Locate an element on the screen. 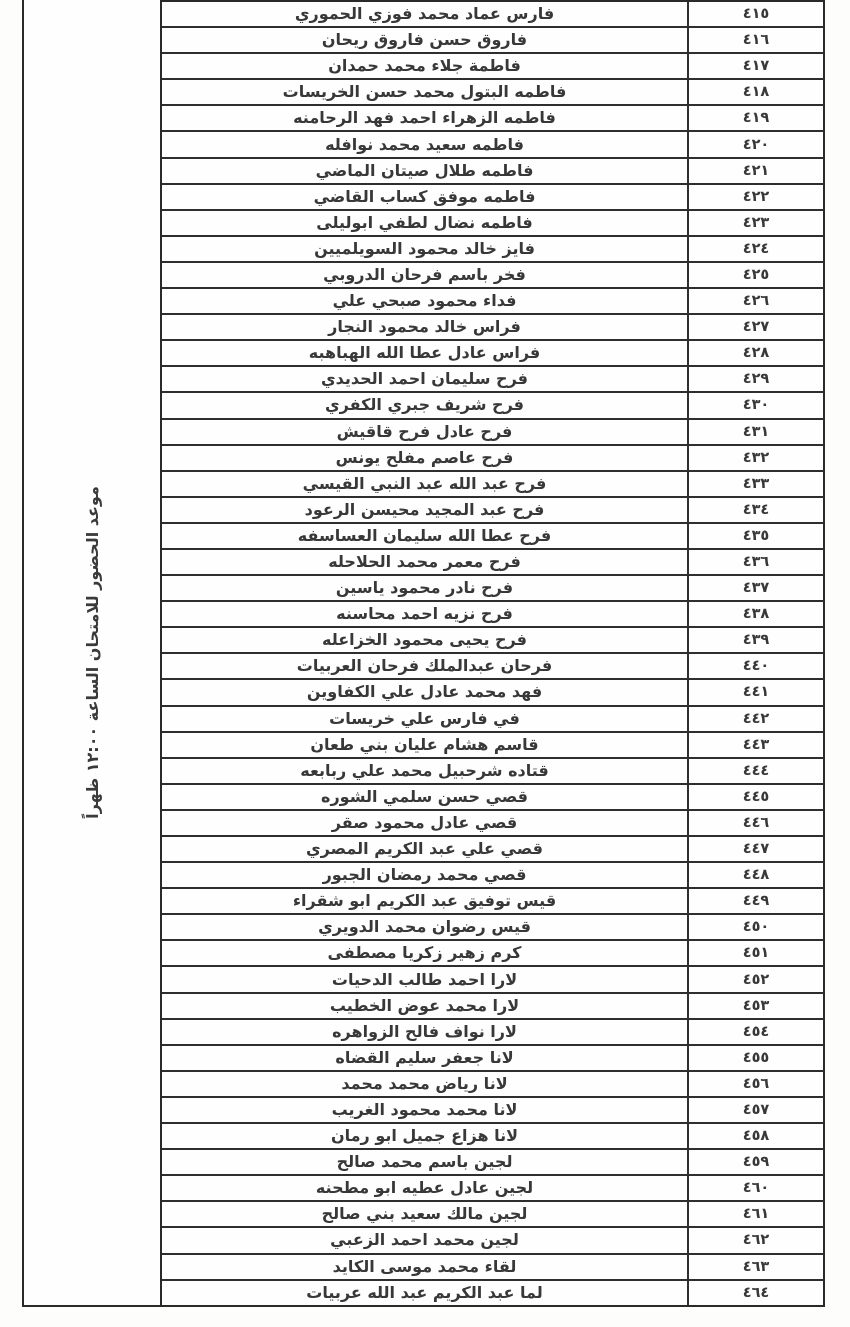  table-row: فرح عادل فرح قاقيش ٤٣١ is located at coordinates (493, 432).